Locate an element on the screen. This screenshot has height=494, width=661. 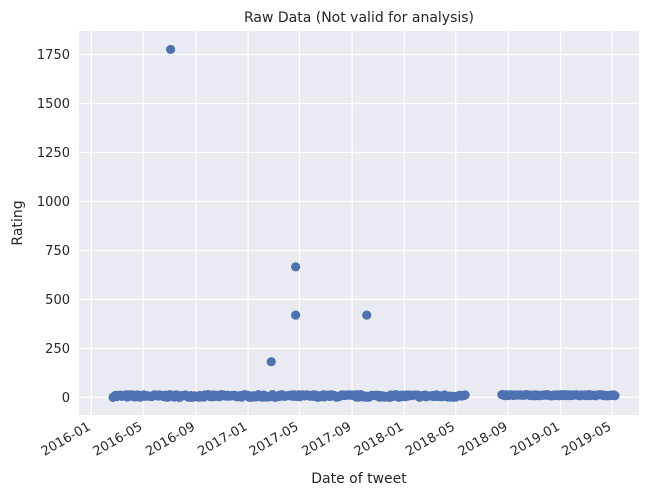
chart-title: Raw Data (Not valid for analysis) is located at coordinates (359, 18).